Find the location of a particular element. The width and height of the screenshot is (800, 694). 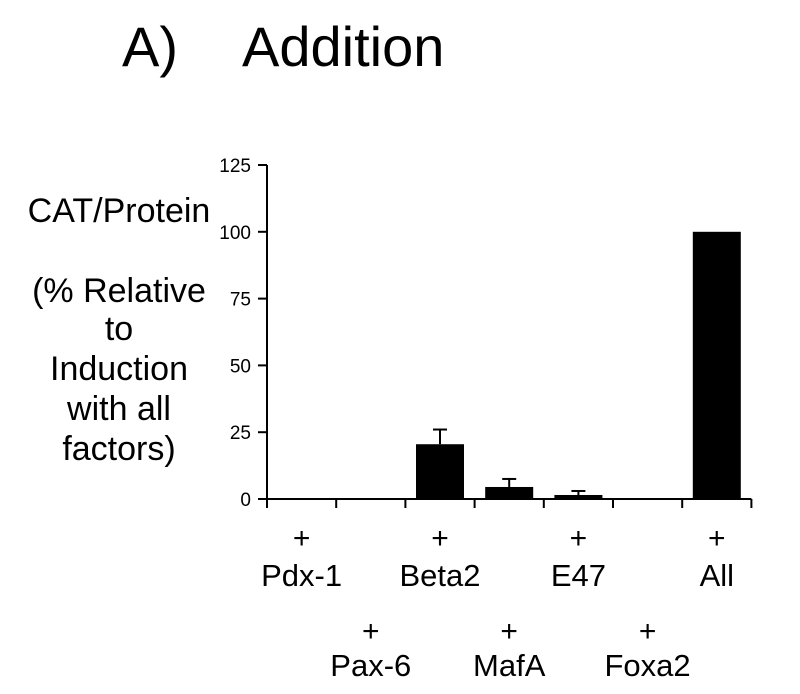

y-tick-label: 0 is located at coordinates (245, 500).